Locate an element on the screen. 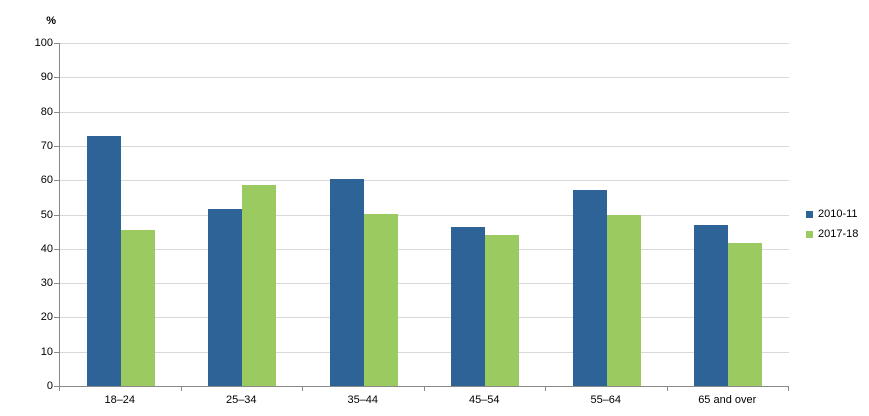 The image size is (869, 416). x-axis-label: 25–34 is located at coordinates (241, 400).